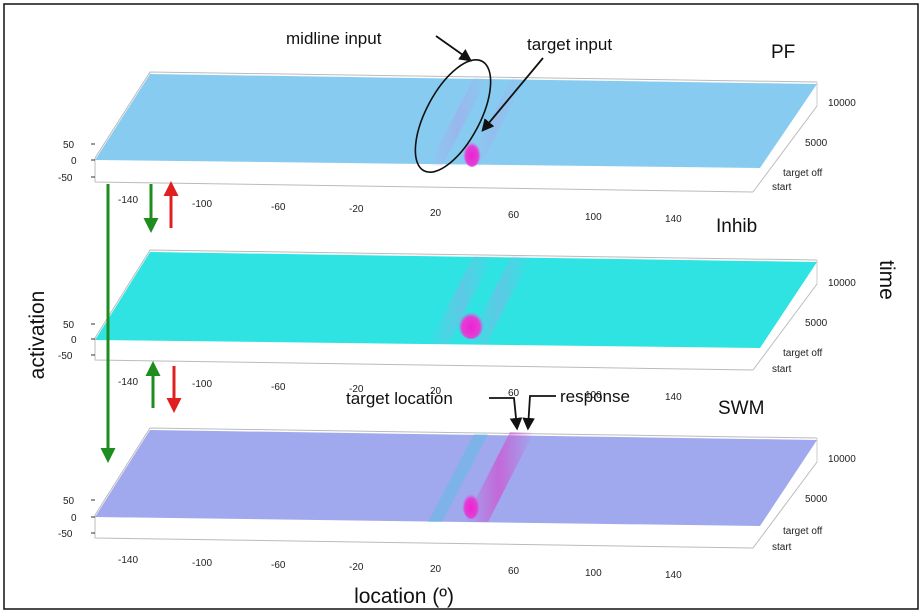 This screenshot has height=614, width=923. I want to click on target-input-label: target input, so click(569, 44).